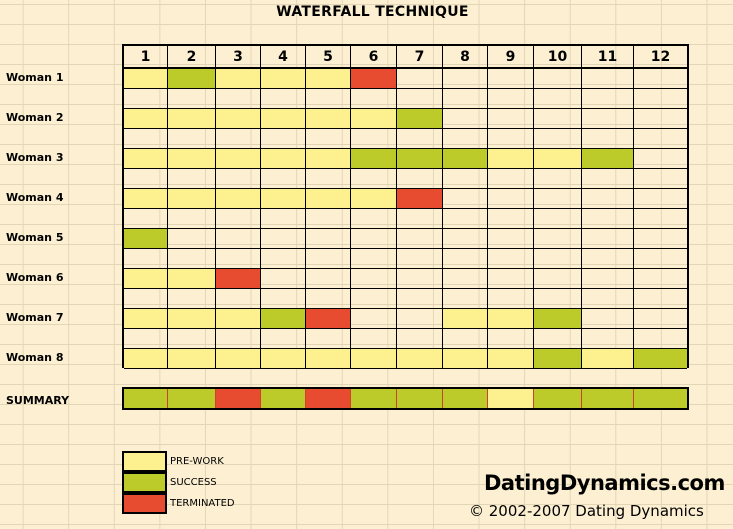  What do you see at coordinates (35, 157) in the screenshot?
I see `row-label: Woman 3` at bounding box center [35, 157].